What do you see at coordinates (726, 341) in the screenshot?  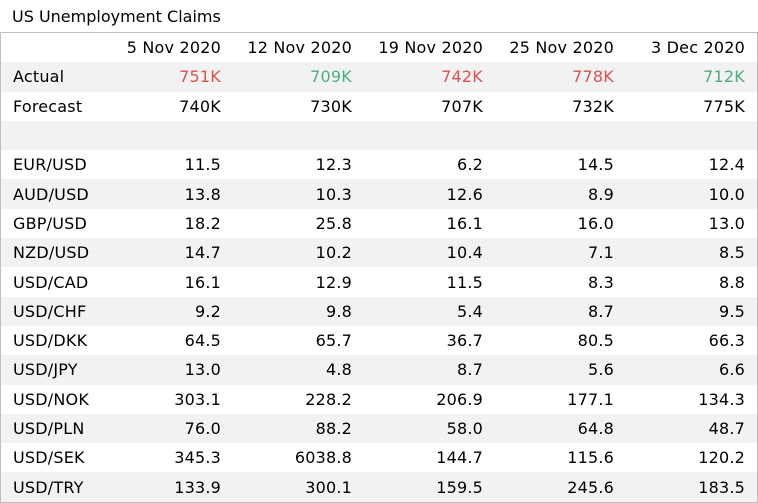 I see `pair-value: 66.3` at bounding box center [726, 341].